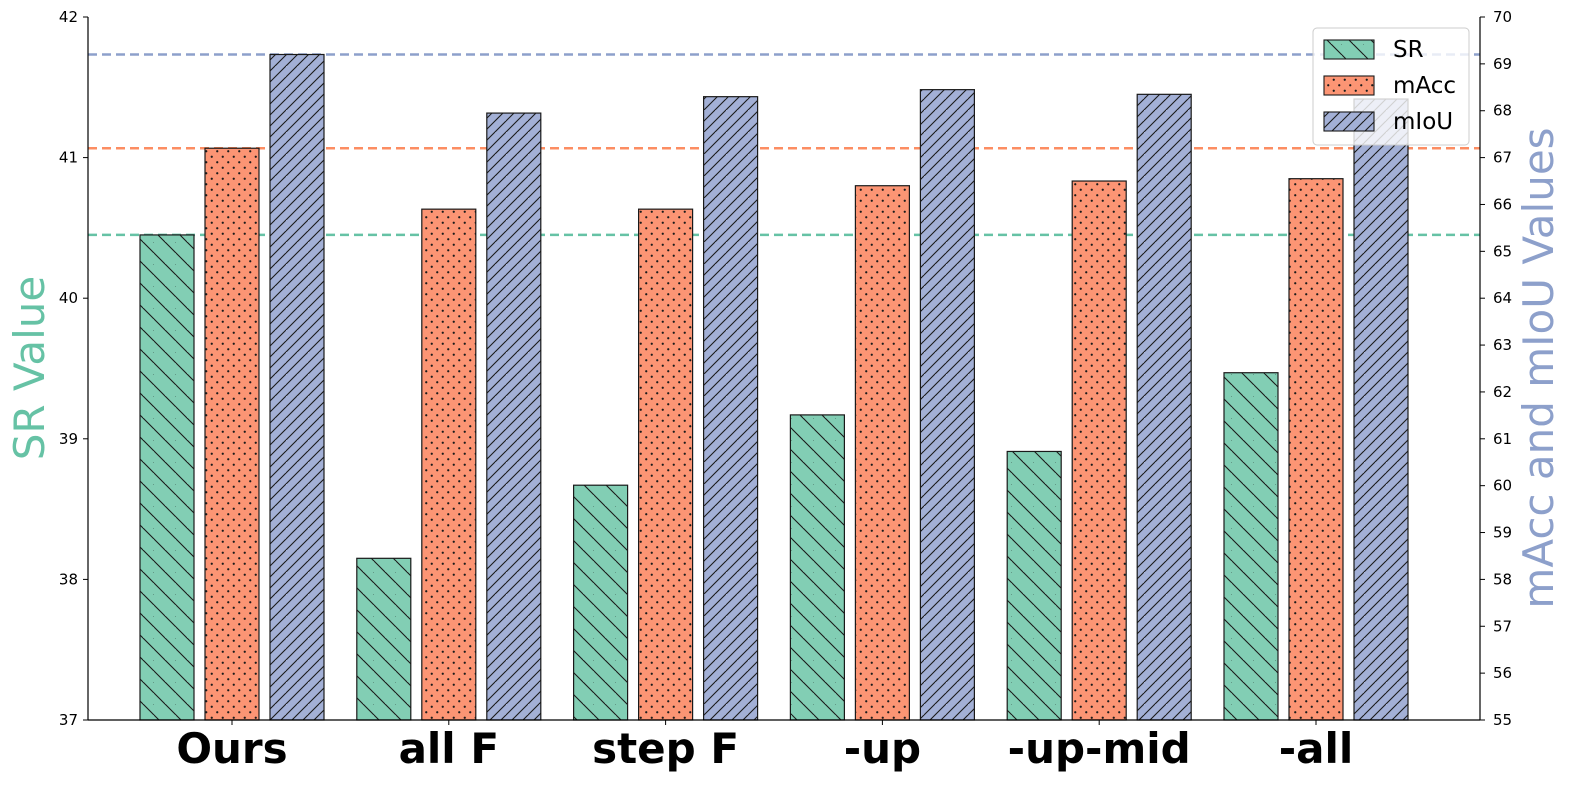 This screenshot has width=1589, height=790. Describe the element at coordinates (1502, 626) in the screenshot. I see `right-tick-label: 57` at that location.